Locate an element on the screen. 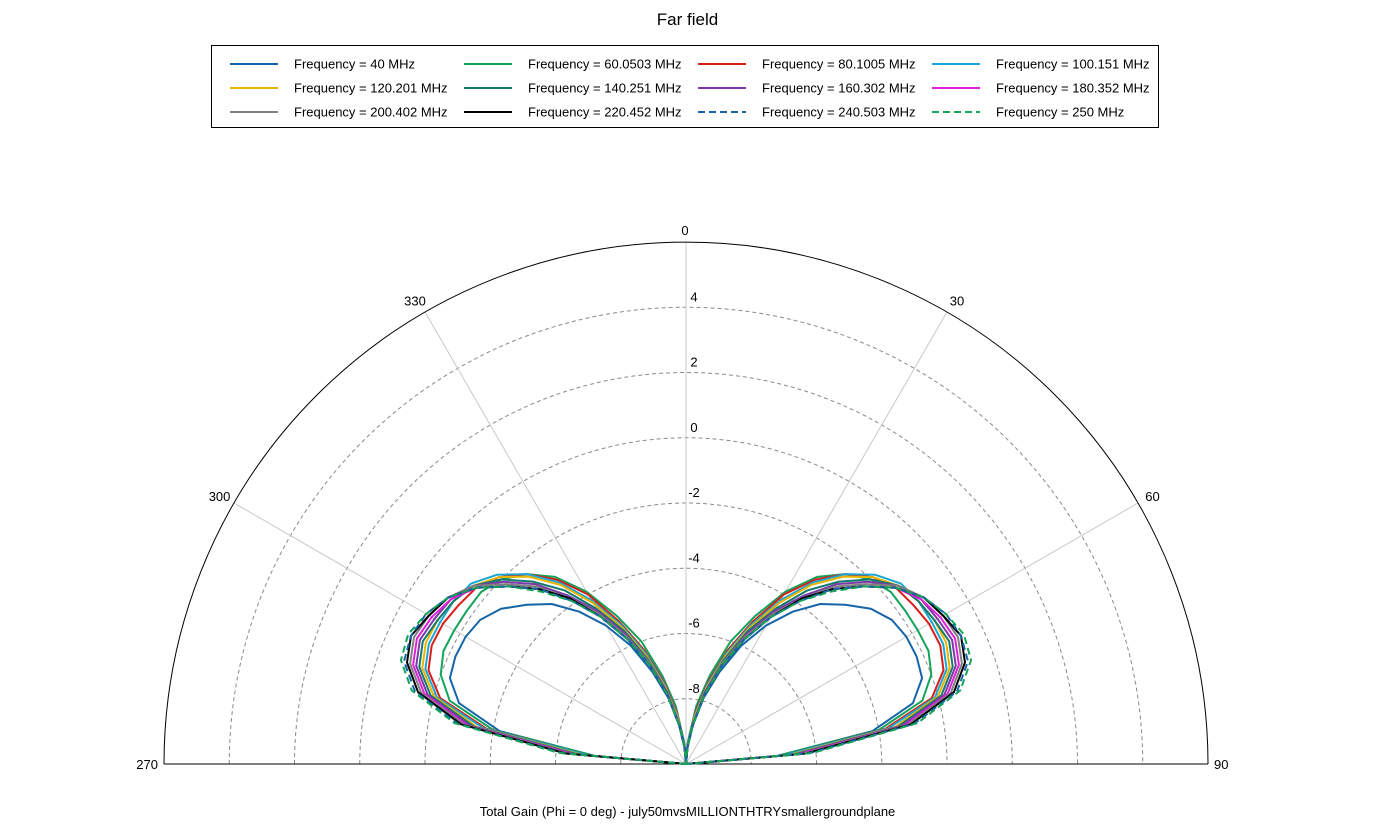 The image size is (1375, 832). legend-entry-label: Frequency = 240.503 MHz is located at coordinates (839, 112).